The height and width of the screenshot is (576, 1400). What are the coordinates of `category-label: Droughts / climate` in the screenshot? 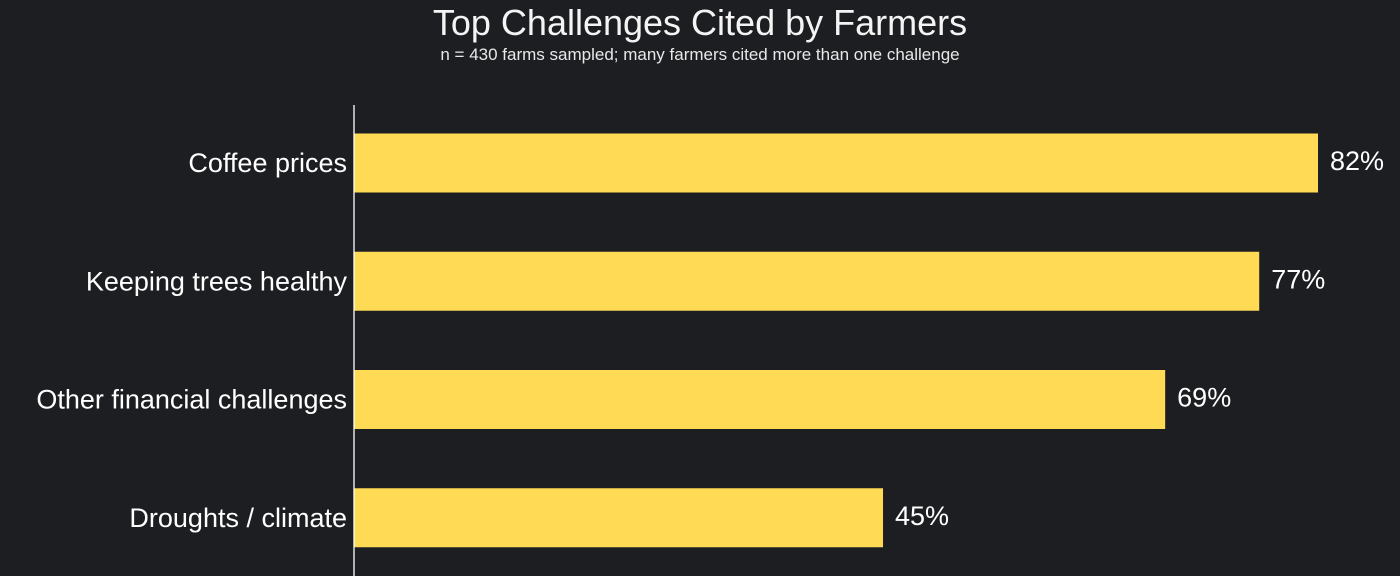 It's located at (238, 518).